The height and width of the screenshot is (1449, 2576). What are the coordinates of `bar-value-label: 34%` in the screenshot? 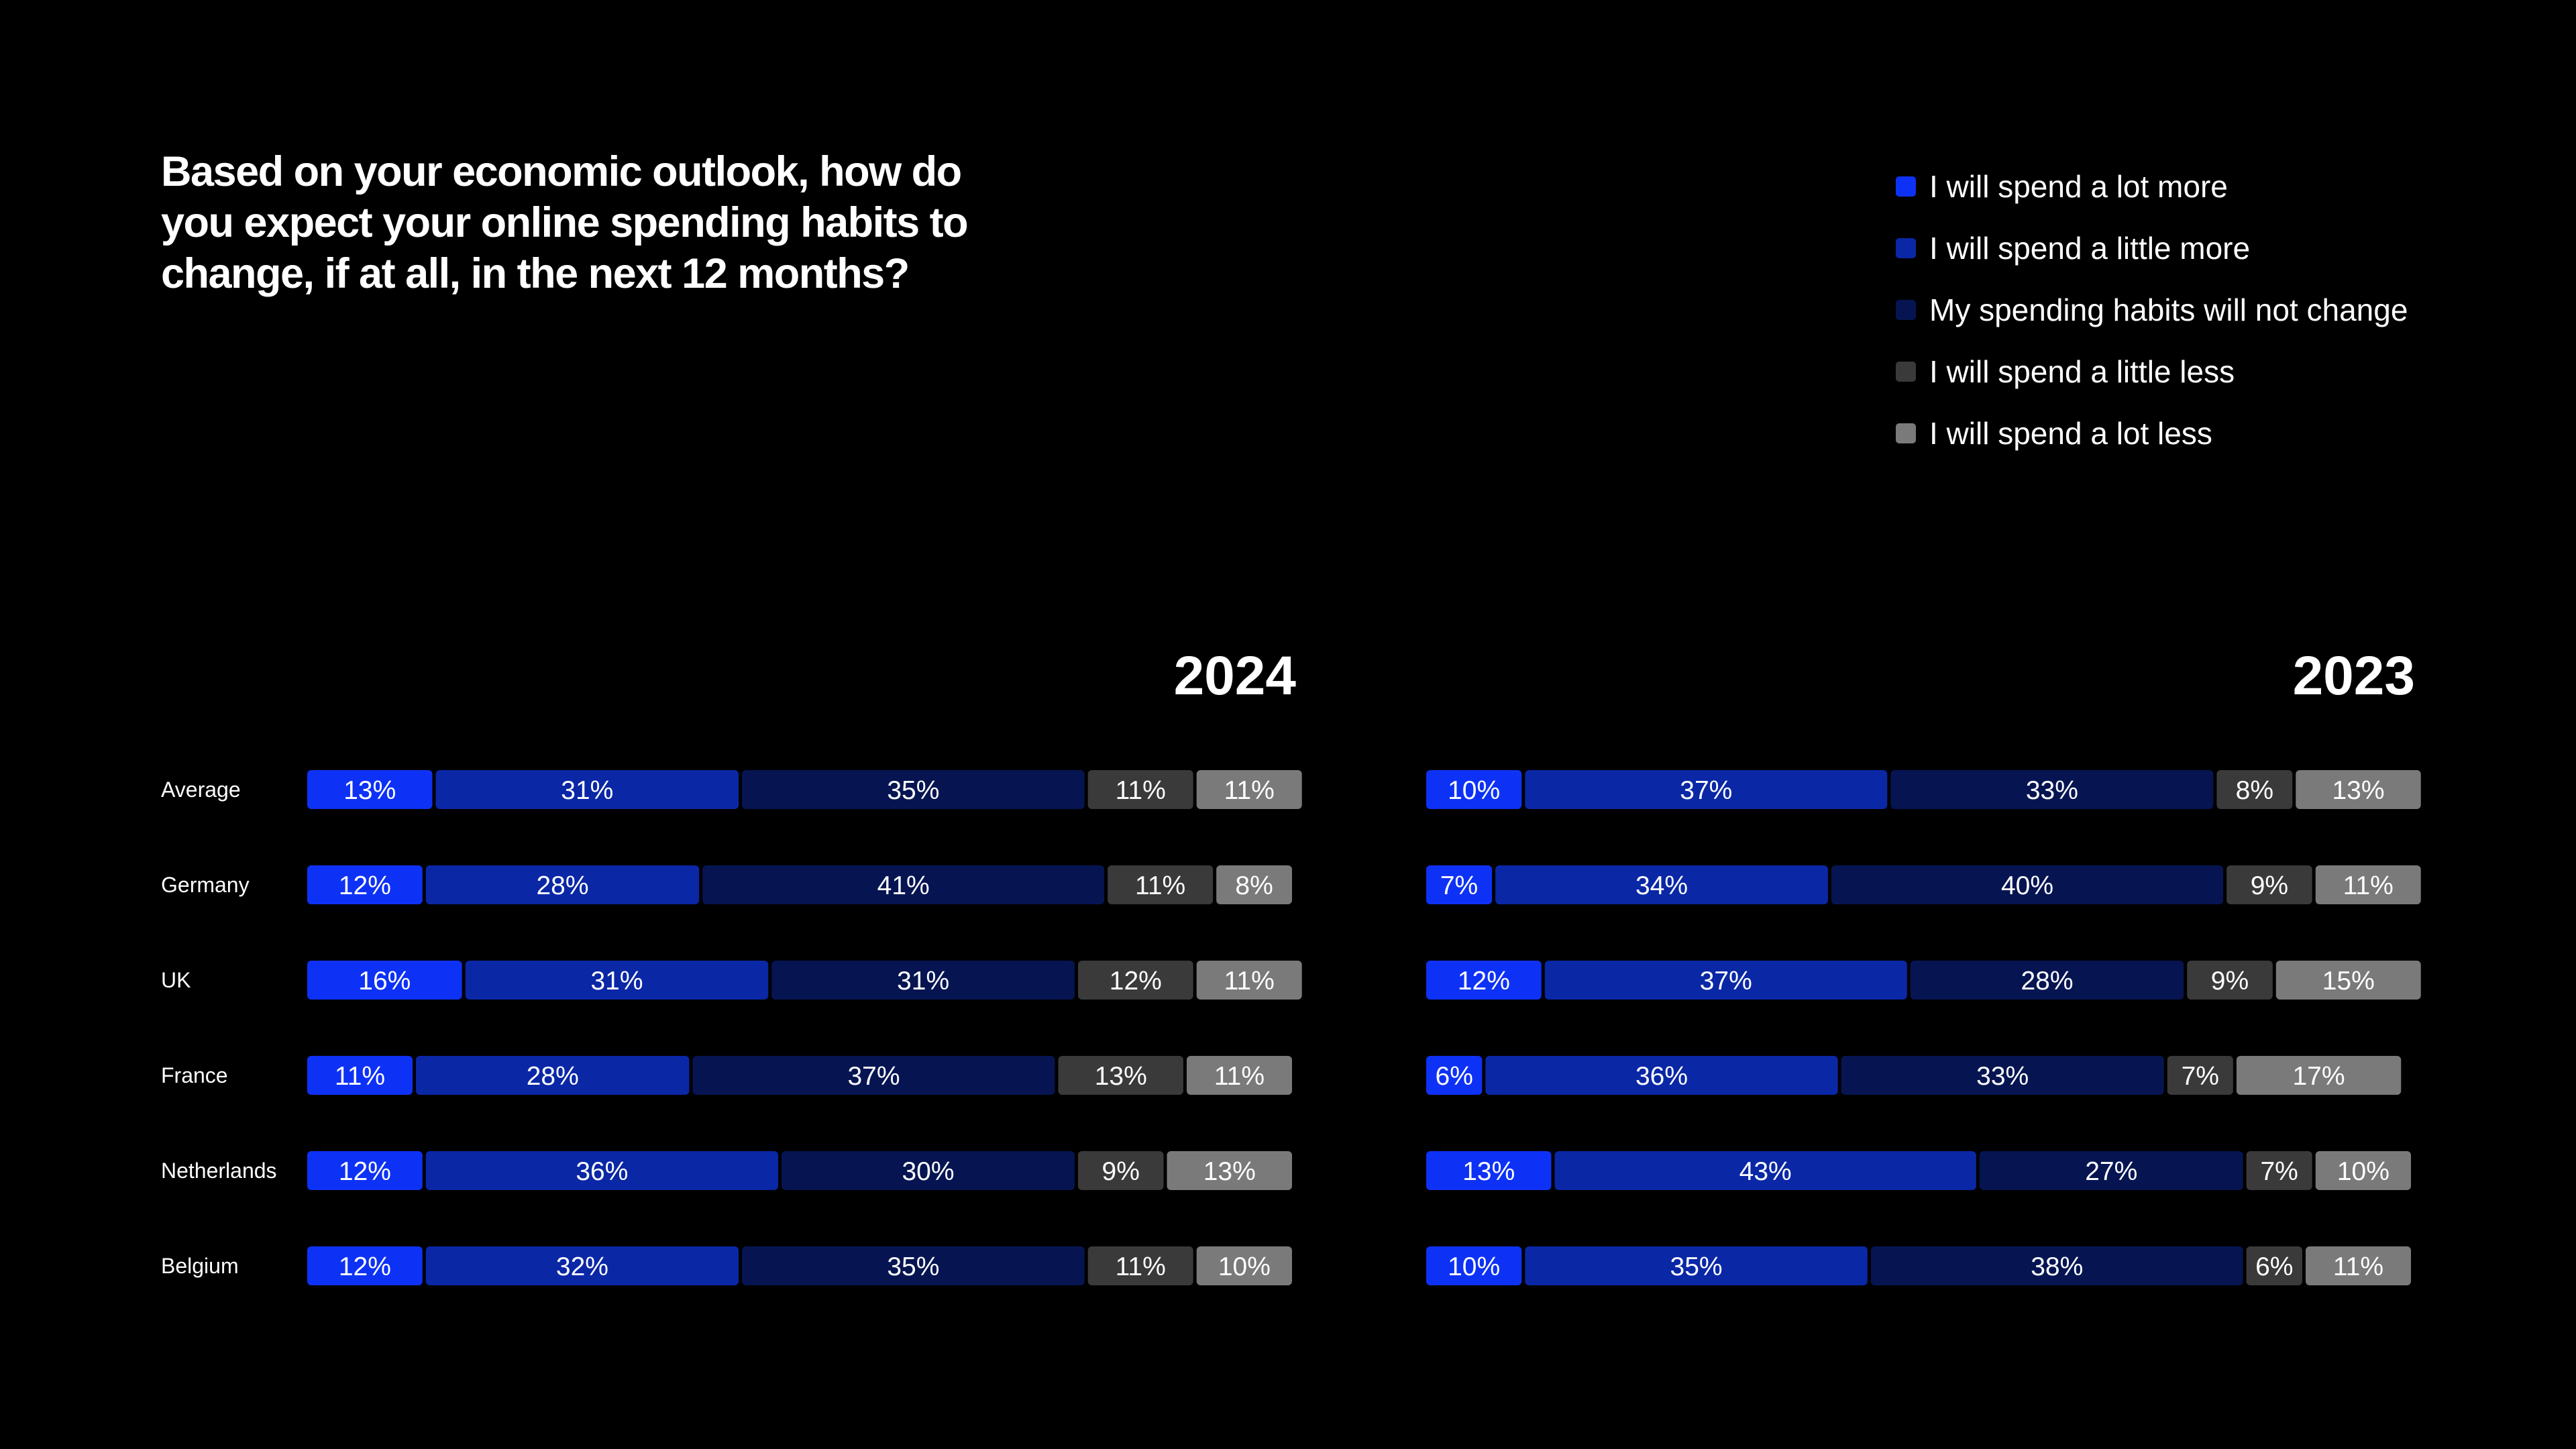 It's located at (1661, 885).